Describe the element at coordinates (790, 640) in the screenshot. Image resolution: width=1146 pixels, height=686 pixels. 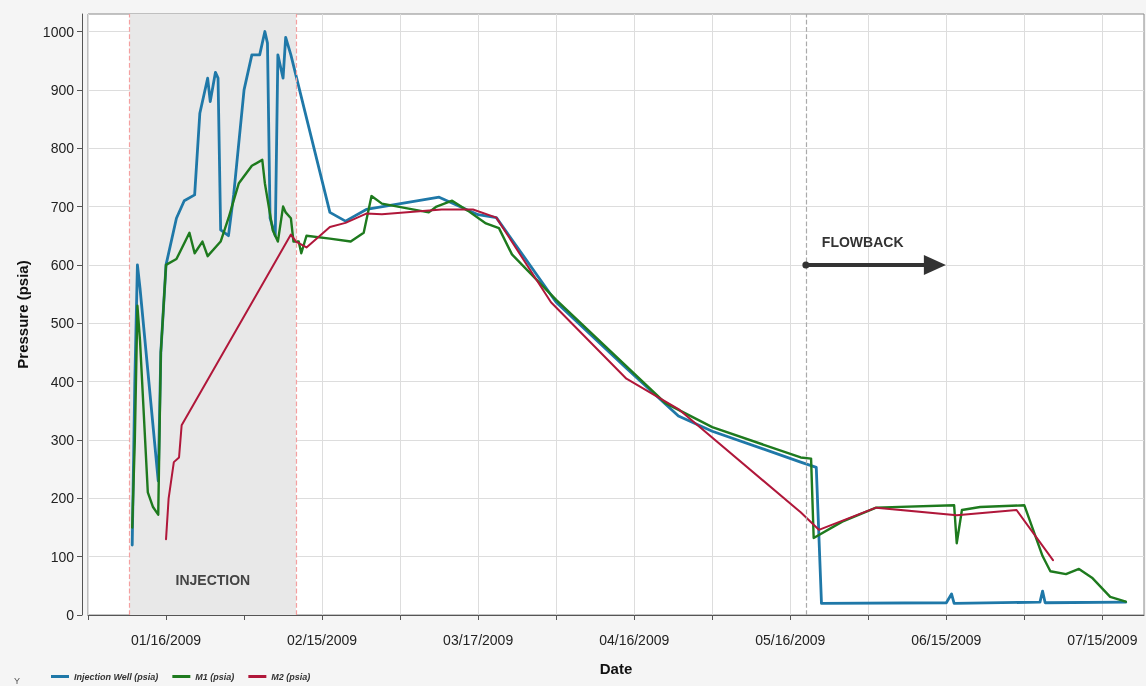
I see `x-tick-label: 05/16/2009` at that location.